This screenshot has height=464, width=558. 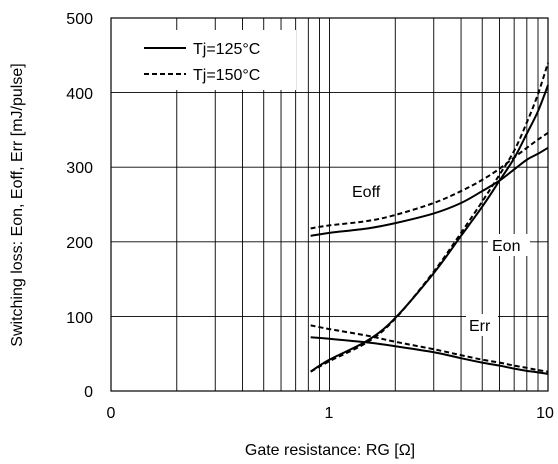 I want to click on y-tick-label: 200, so click(x=79, y=243).